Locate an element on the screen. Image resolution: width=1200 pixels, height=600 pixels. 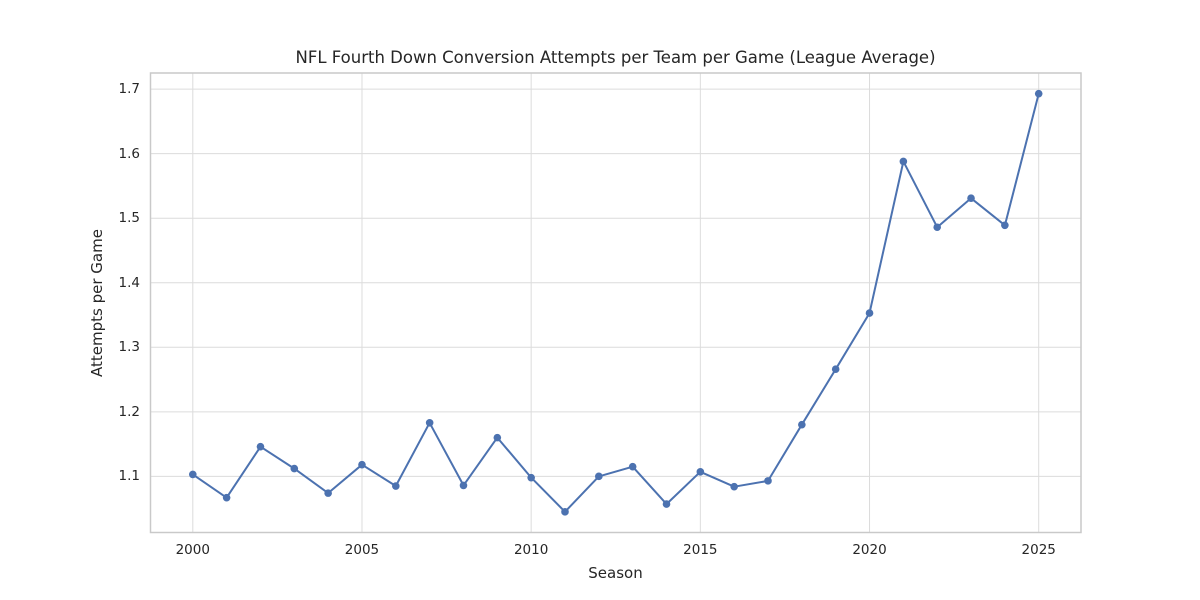
y-tick-label: 1.7 is located at coordinates (129, 89).